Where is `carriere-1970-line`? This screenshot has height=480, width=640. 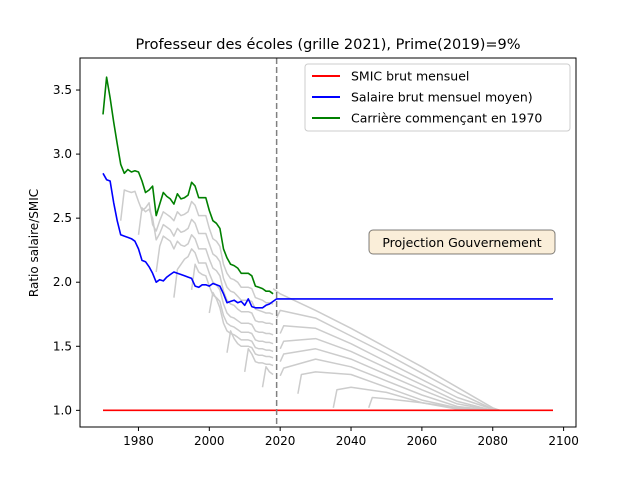
carriere-1970-line is located at coordinates (188, 185).